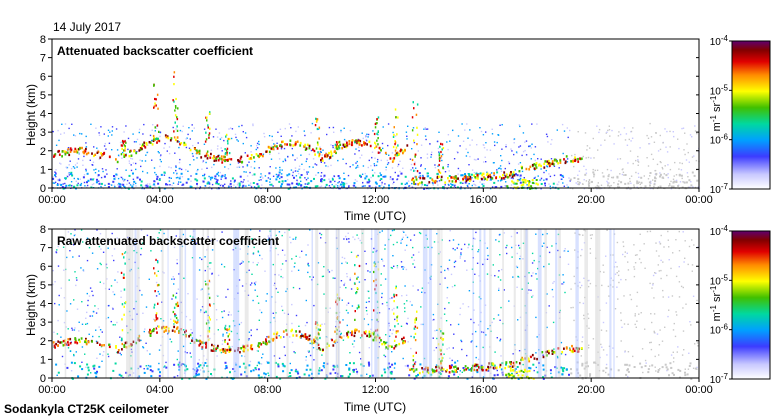 This screenshot has width=780, height=420. I want to click on colorbar-gradient, so click(751, 305).